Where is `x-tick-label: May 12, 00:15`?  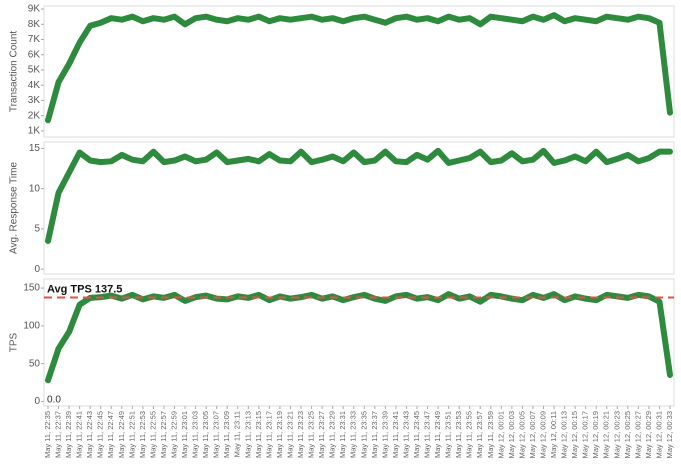
x-tick-label: May 12, 00:15 is located at coordinates (574, 435).